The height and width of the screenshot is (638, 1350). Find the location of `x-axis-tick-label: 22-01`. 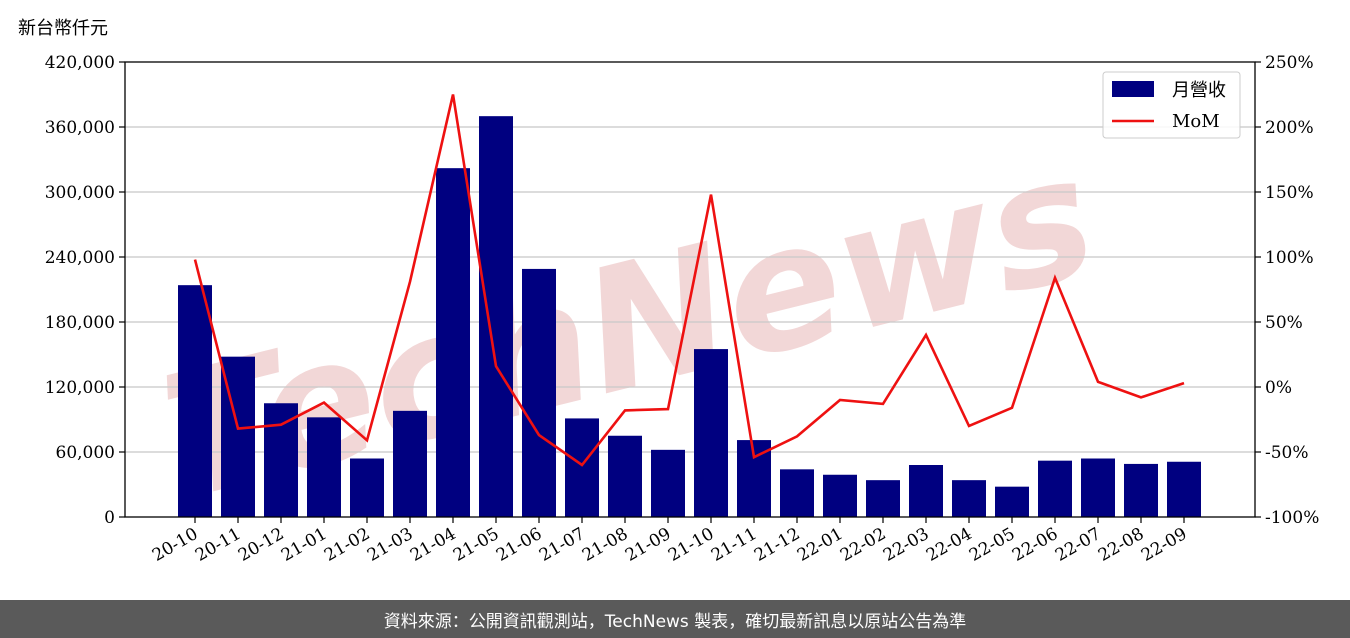

x-axis-tick-label: 22-01 is located at coordinates (820, 545).